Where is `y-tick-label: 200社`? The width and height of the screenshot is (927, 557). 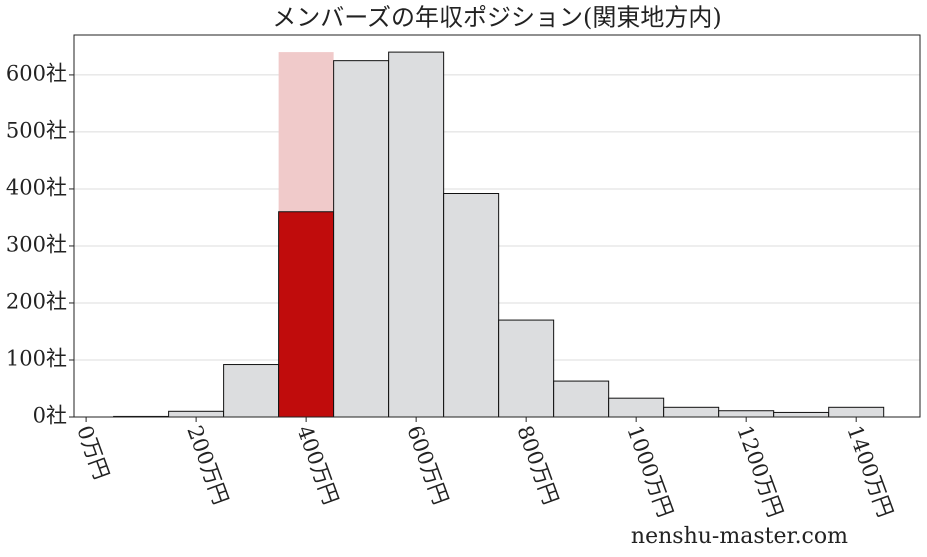 y-tick-label: 200社 is located at coordinates (36, 301).